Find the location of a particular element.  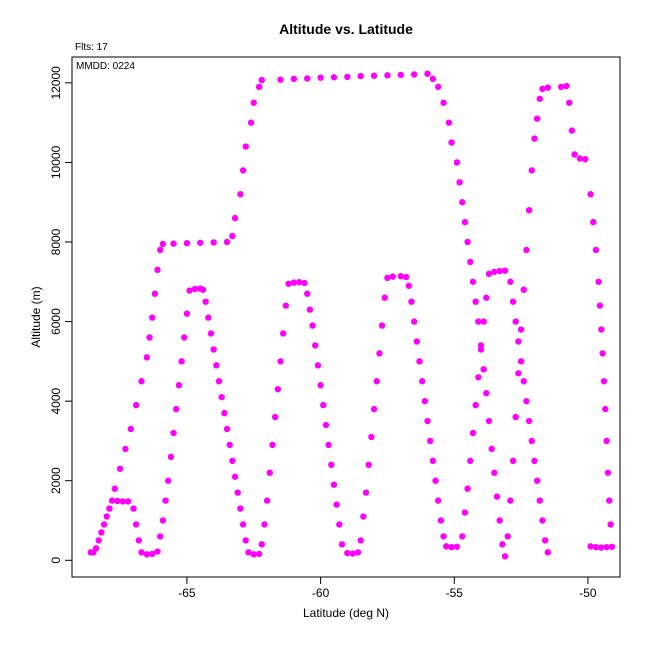

y-axis: 0 2000 4000 6000 8000 10000 12000 is located at coordinates (61, 315).